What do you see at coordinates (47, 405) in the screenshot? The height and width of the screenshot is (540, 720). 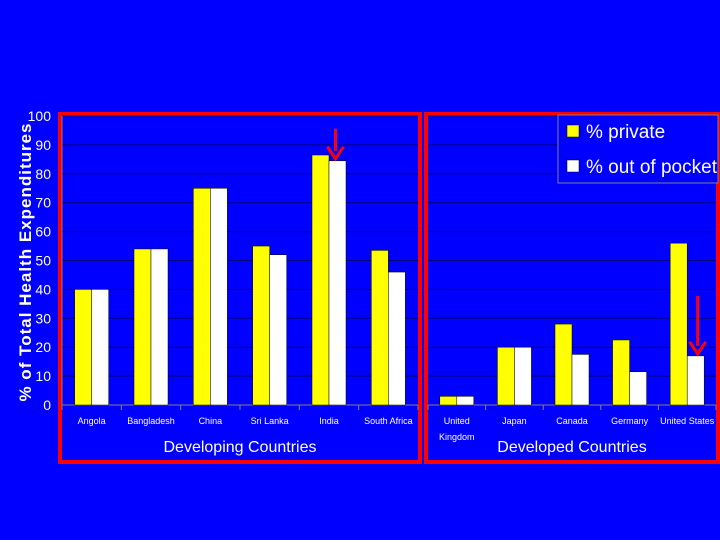 I see `y-tick-label: 0` at bounding box center [47, 405].